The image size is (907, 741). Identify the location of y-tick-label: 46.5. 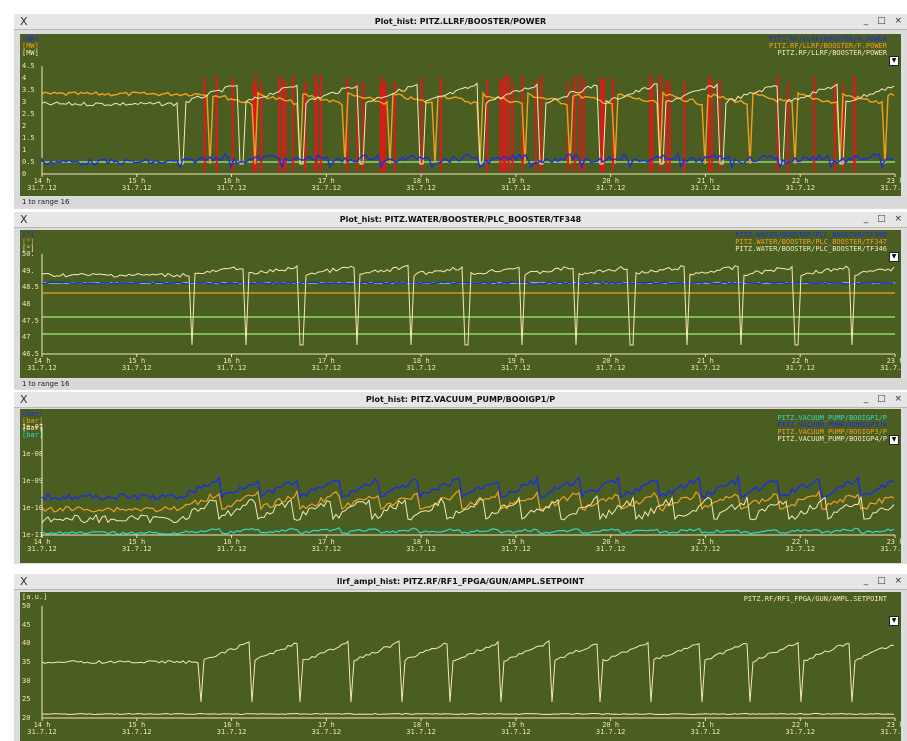
(30, 354).